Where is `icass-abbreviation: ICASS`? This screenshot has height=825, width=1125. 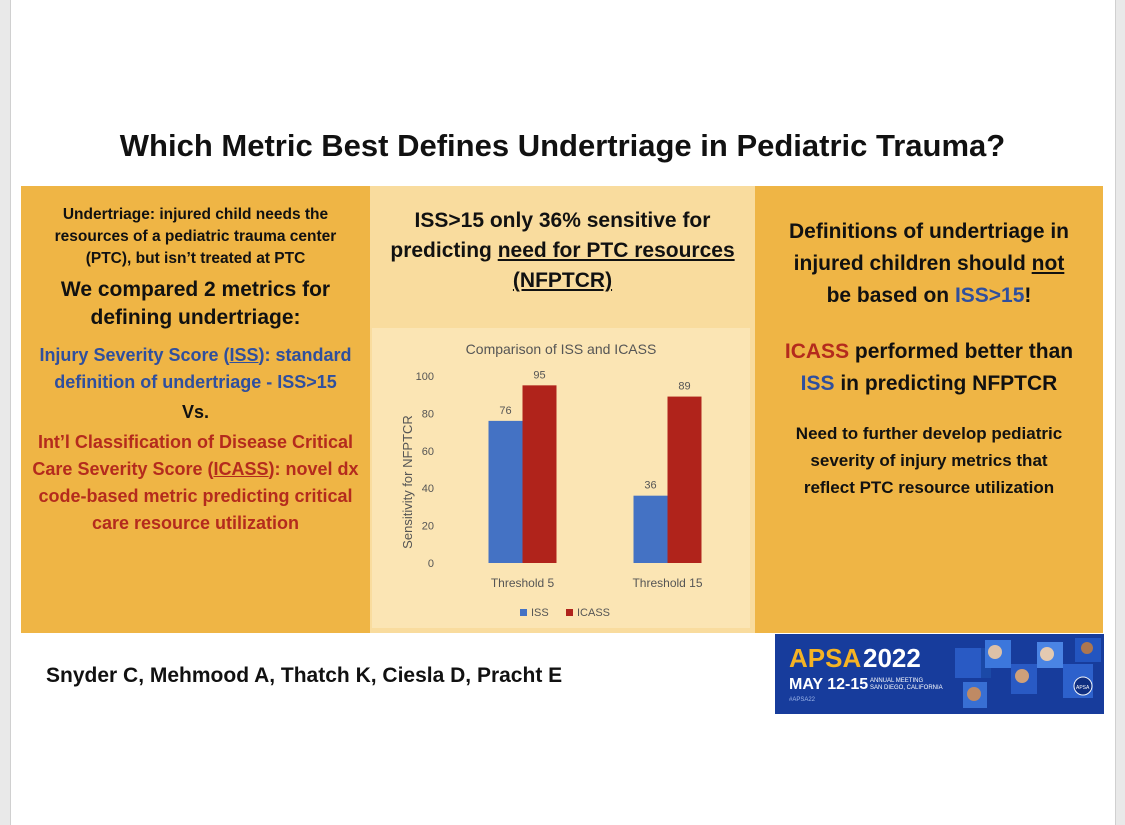
icass-abbreviation: ICASS is located at coordinates (241, 469).